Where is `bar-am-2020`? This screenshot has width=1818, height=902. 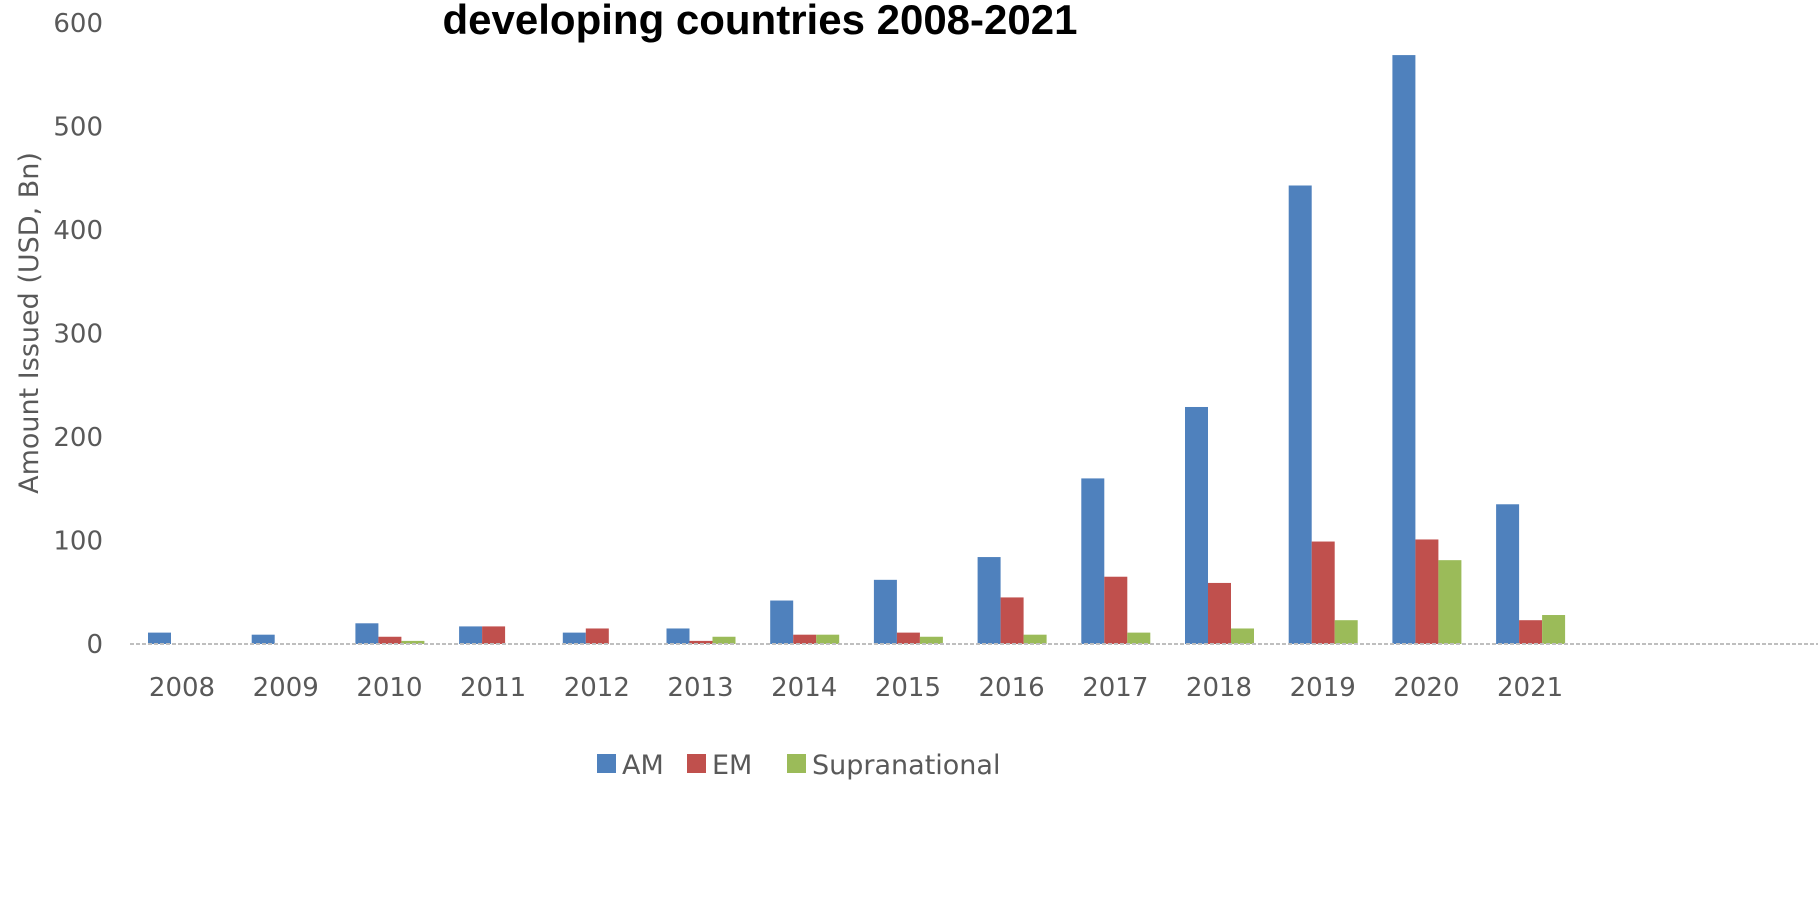
bar-am-2020 is located at coordinates (1404, 349).